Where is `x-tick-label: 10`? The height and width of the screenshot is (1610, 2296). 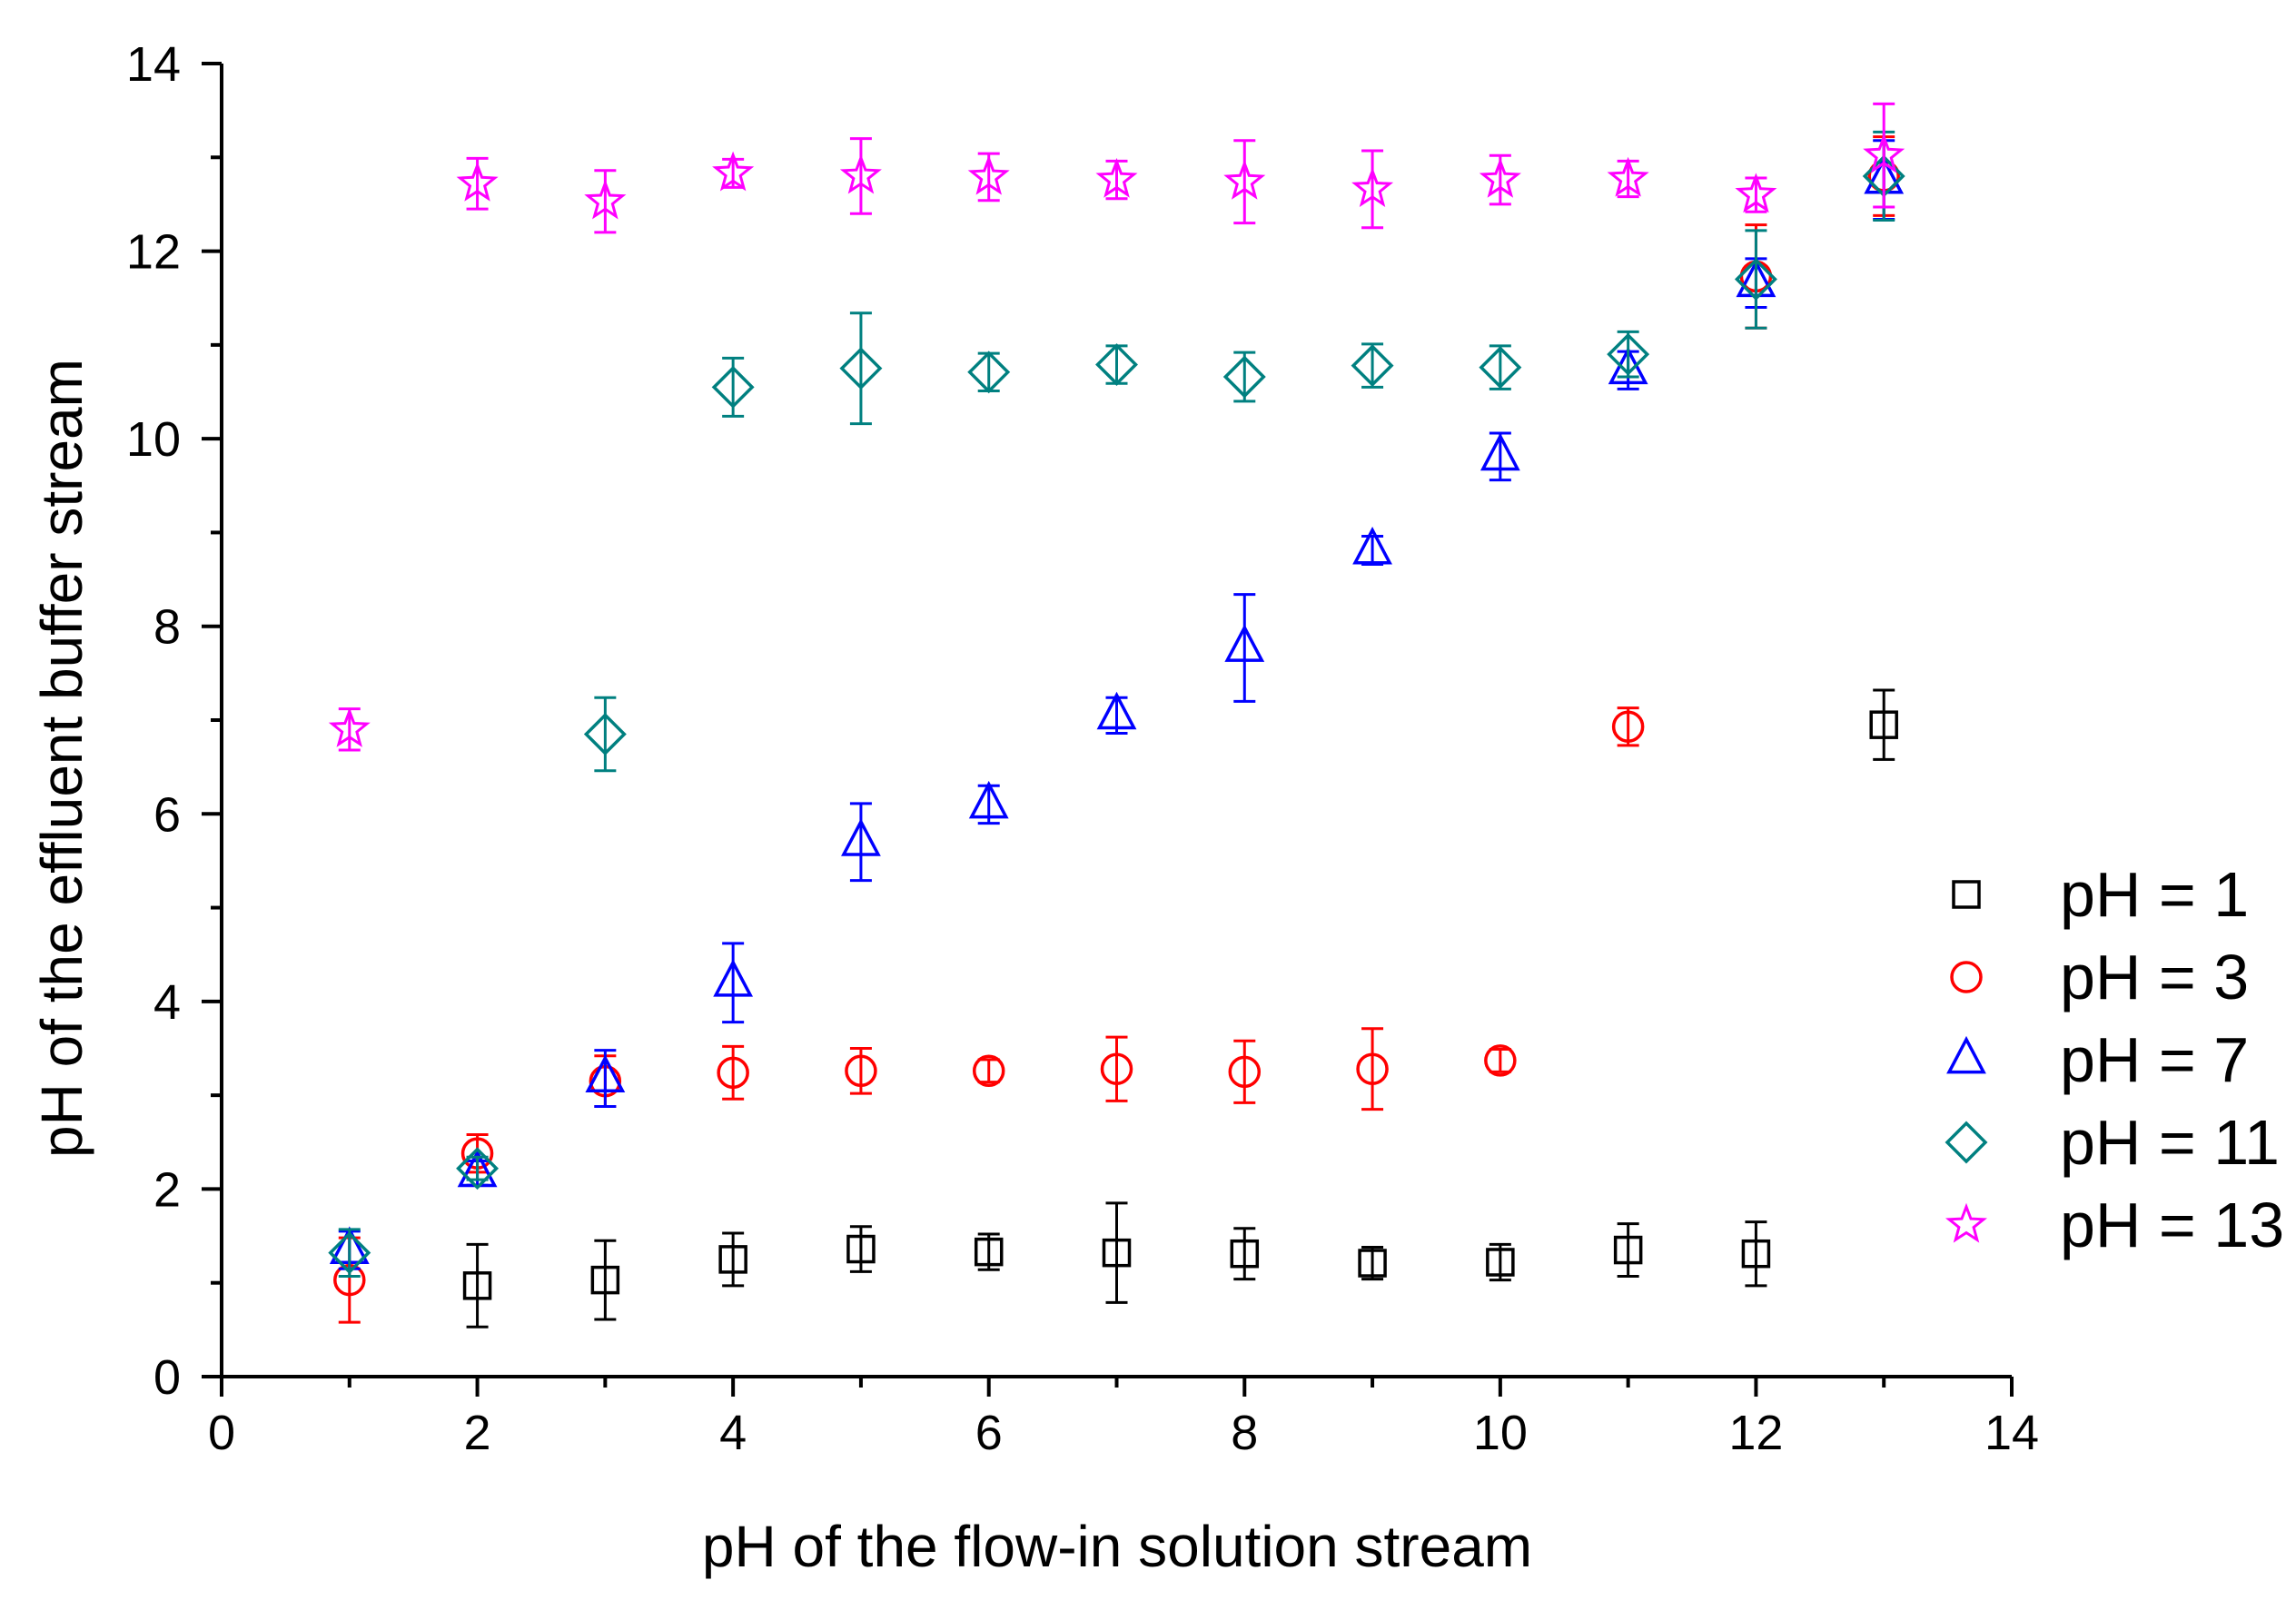
x-tick-label: 10 is located at coordinates (1500, 1433).